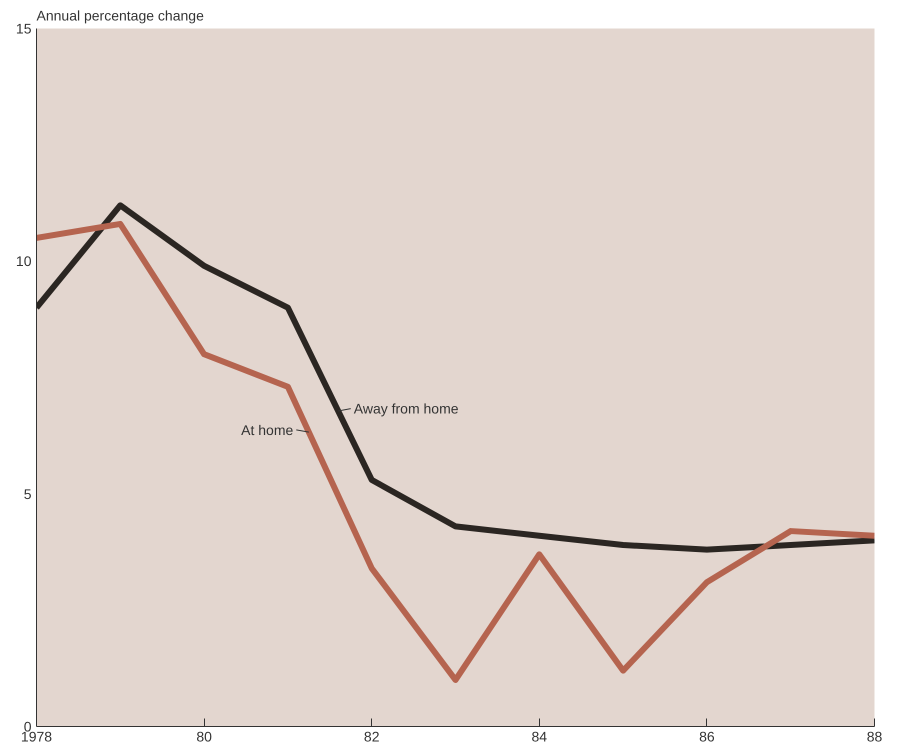  What do you see at coordinates (267, 430) in the screenshot?
I see `series-label: At home` at bounding box center [267, 430].